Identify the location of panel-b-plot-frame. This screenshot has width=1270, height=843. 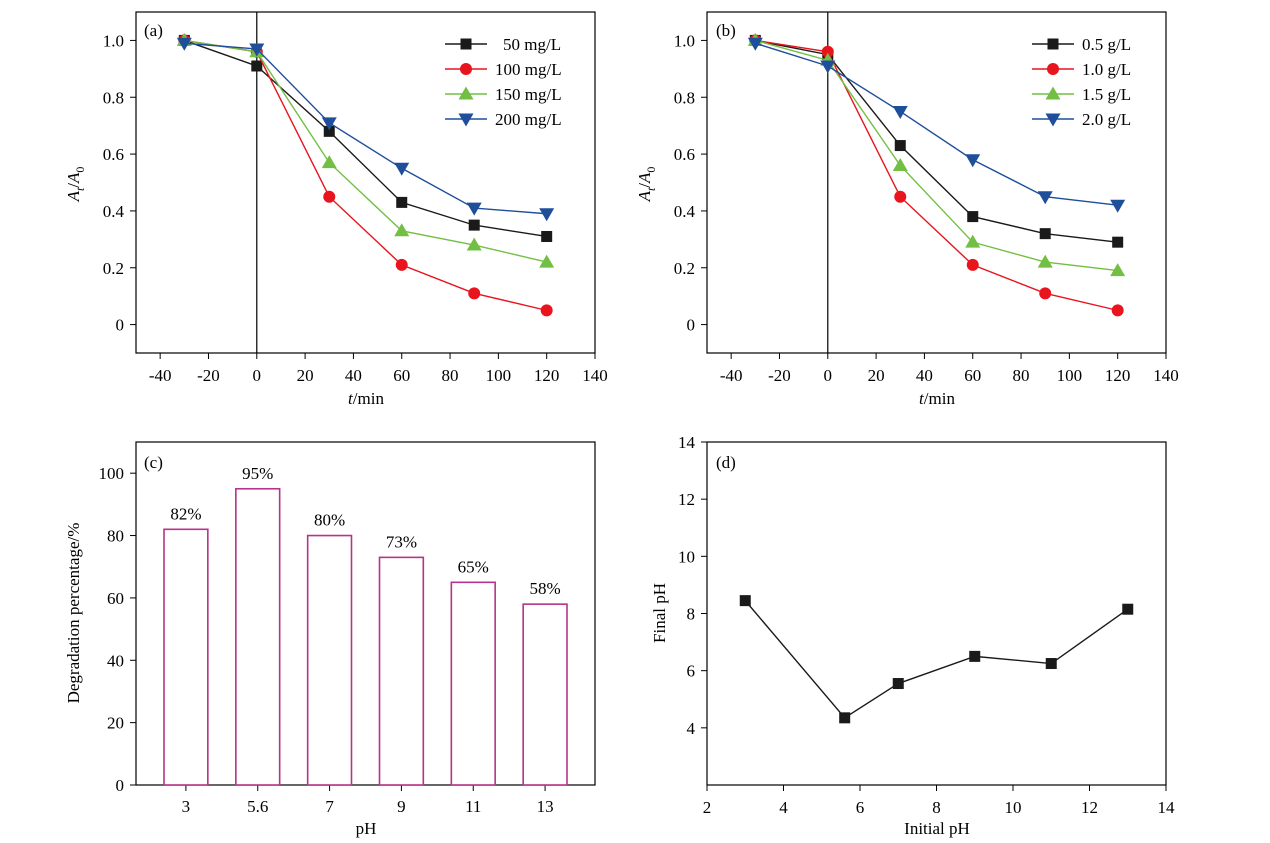
(936, 182).